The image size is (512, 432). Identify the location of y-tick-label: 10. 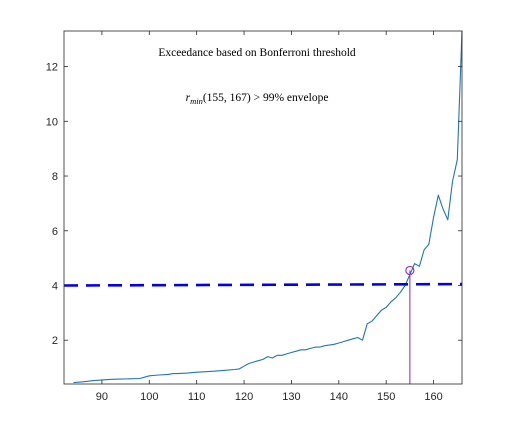
(52, 122).